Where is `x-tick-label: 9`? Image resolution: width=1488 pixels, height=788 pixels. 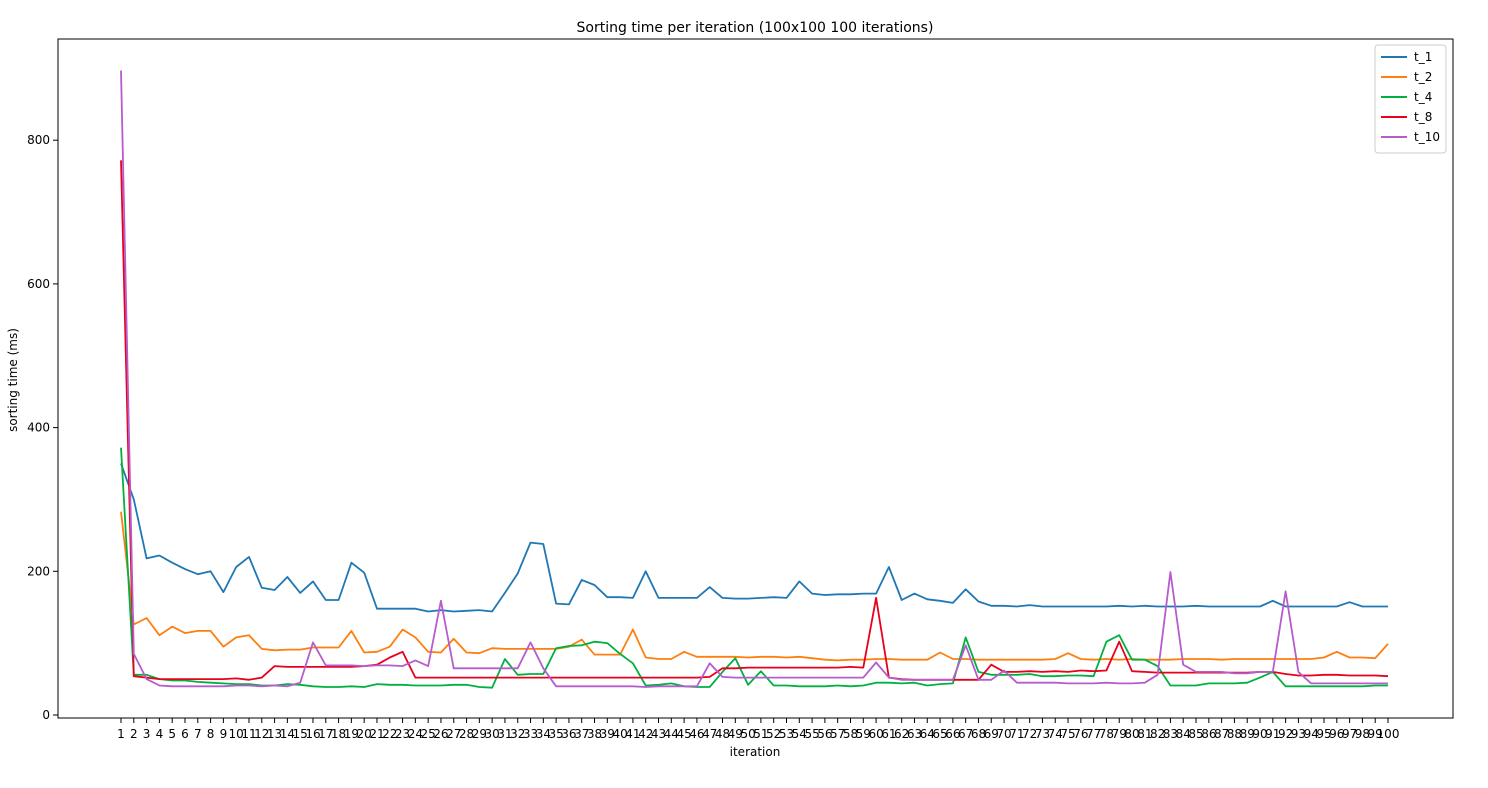
x-tick-label: 9 is located at coordinates (224, 734).